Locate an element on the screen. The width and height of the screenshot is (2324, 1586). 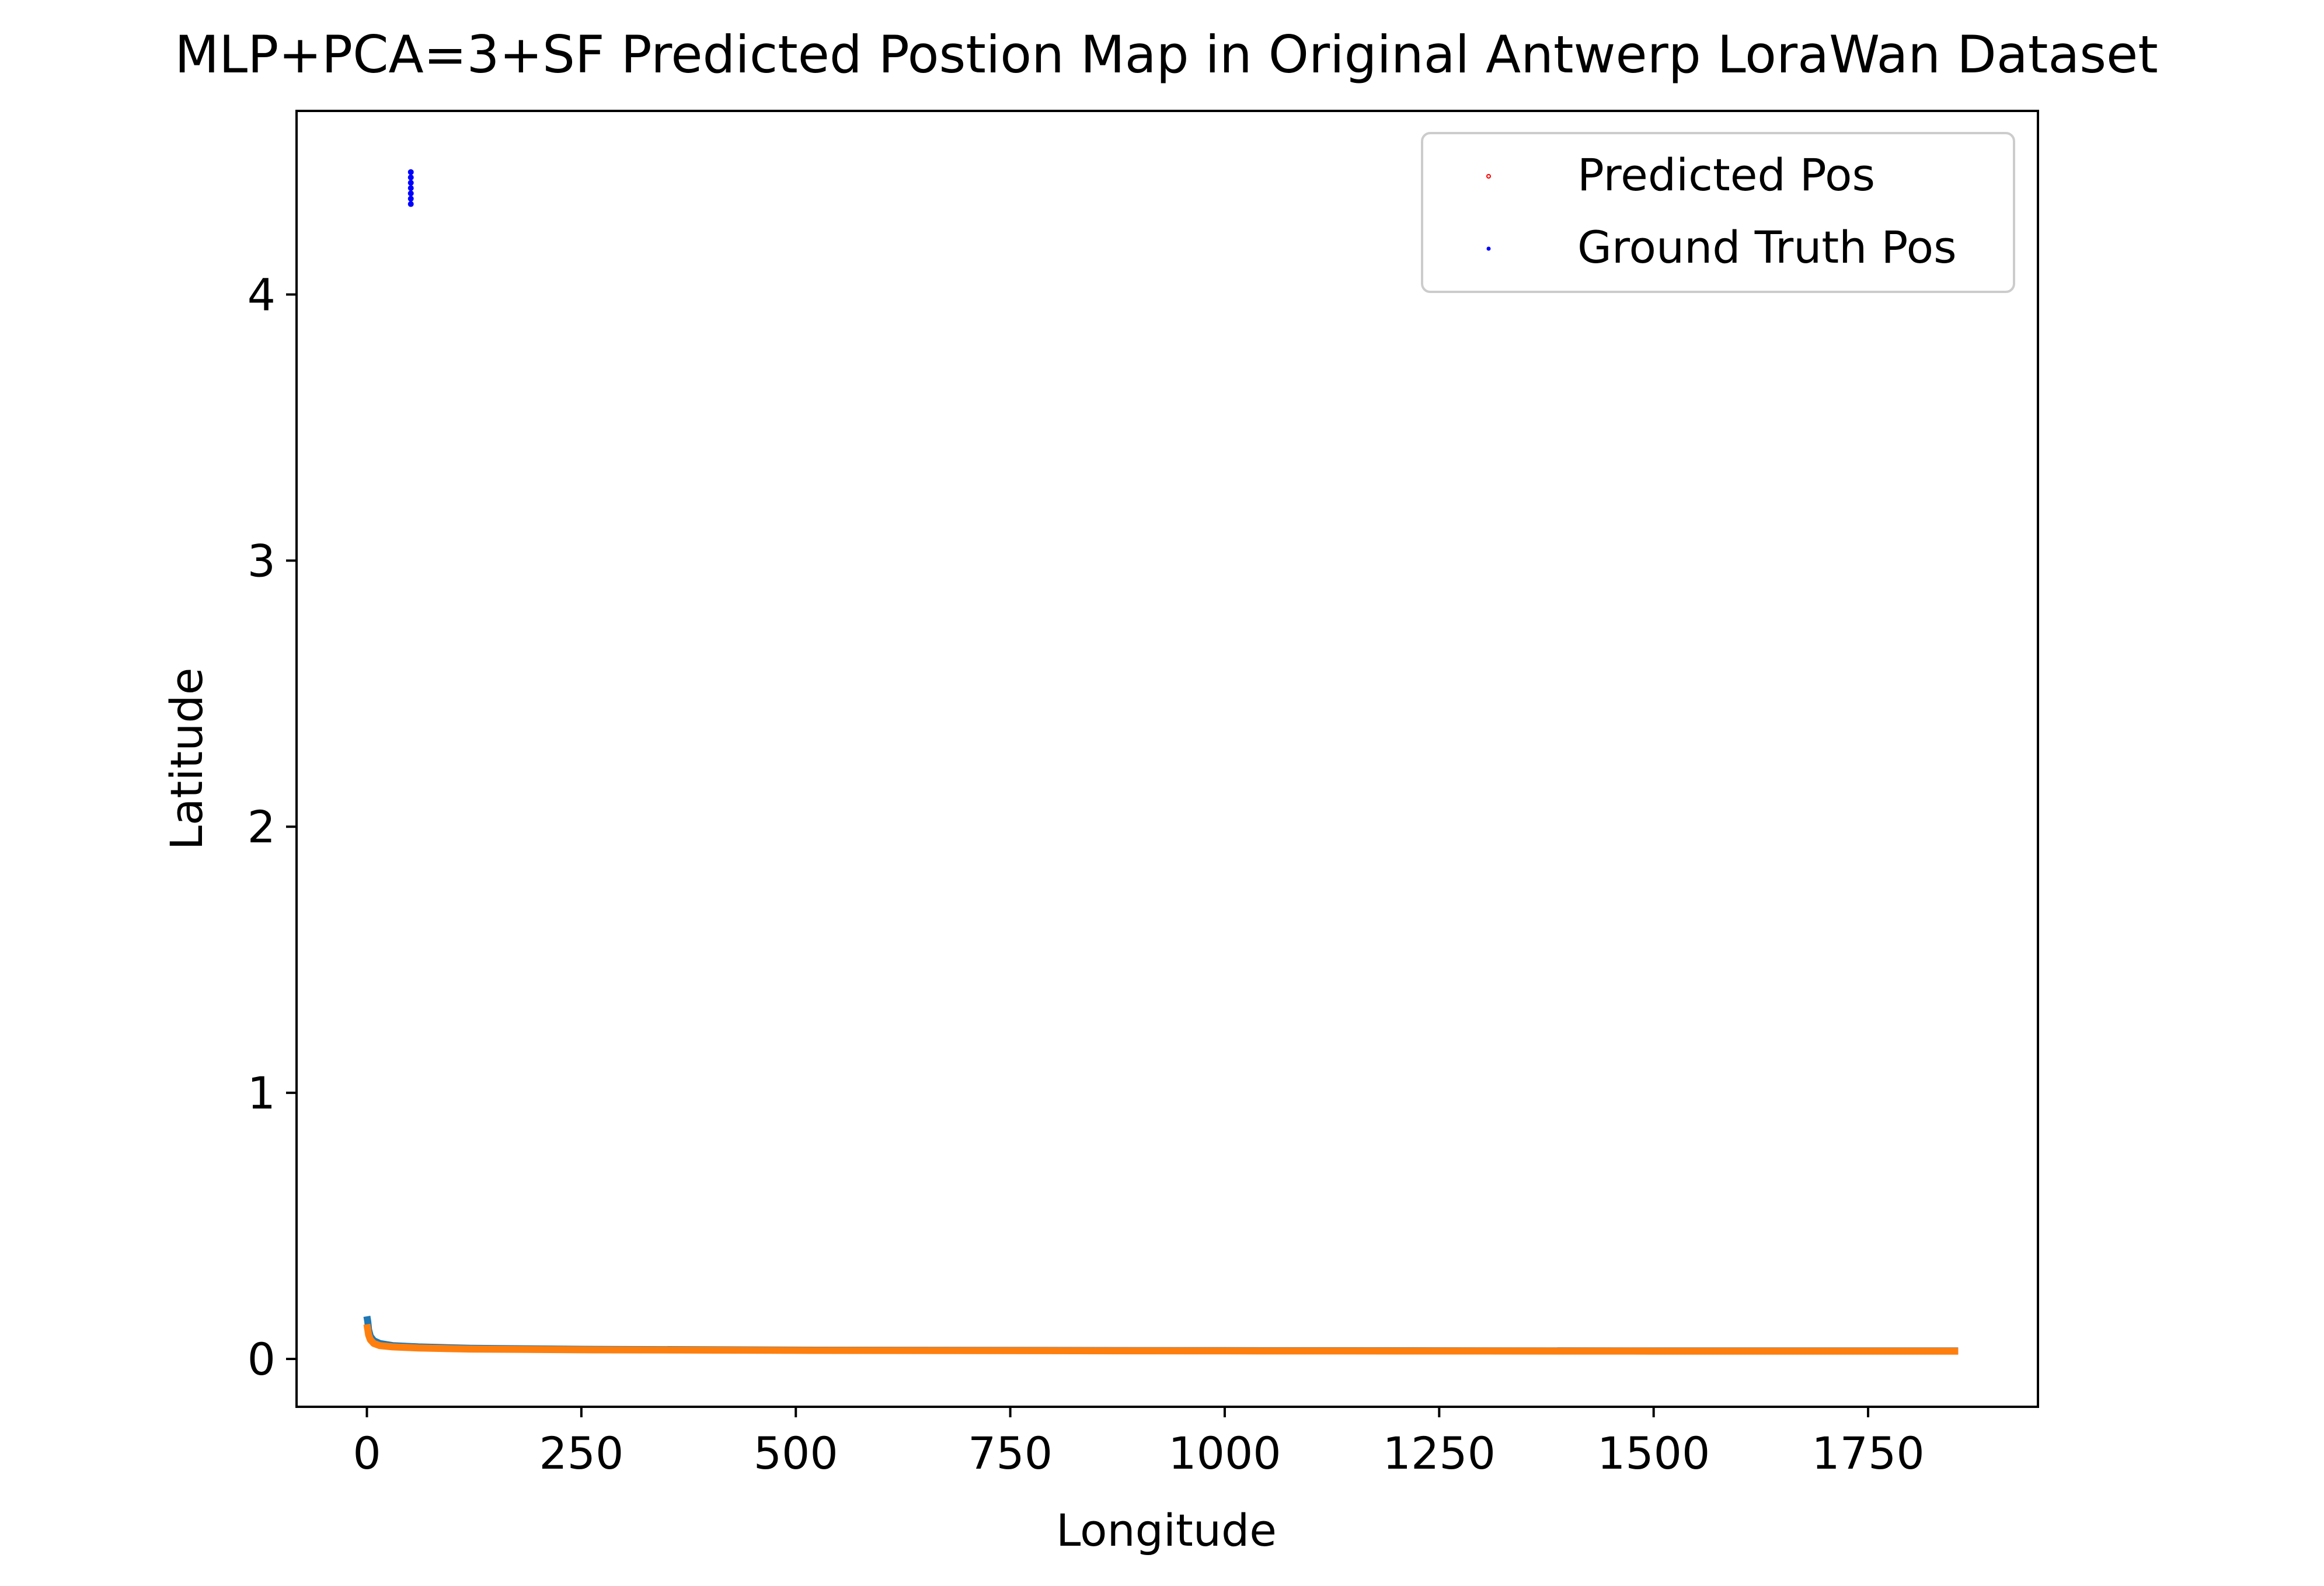
legend: Predicted Pos Ground Truth Pos is located at coordinates (1718, 213).